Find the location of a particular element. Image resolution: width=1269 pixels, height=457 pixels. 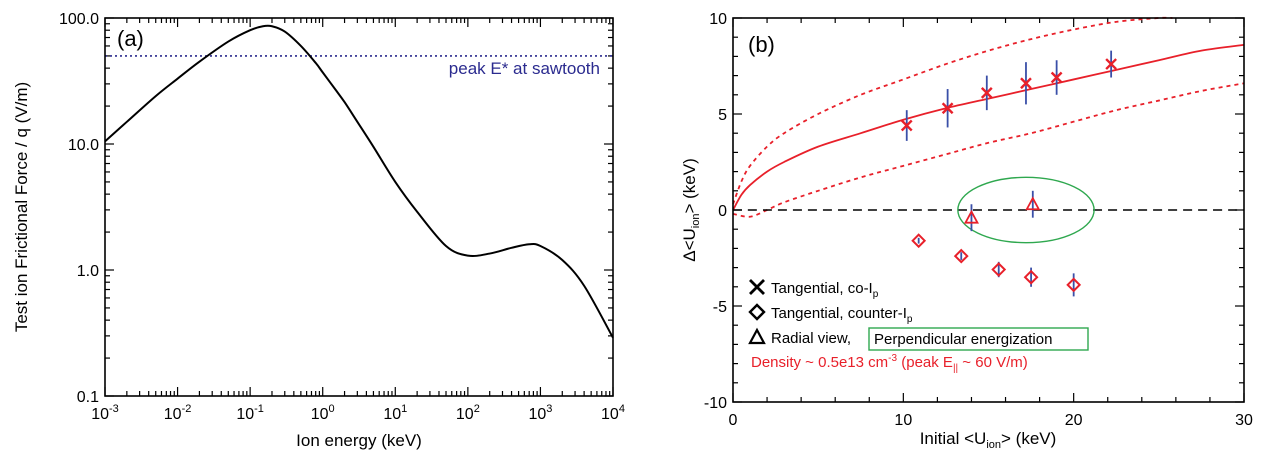

panel-b-label: (b) is located at coordinates (761, 44).